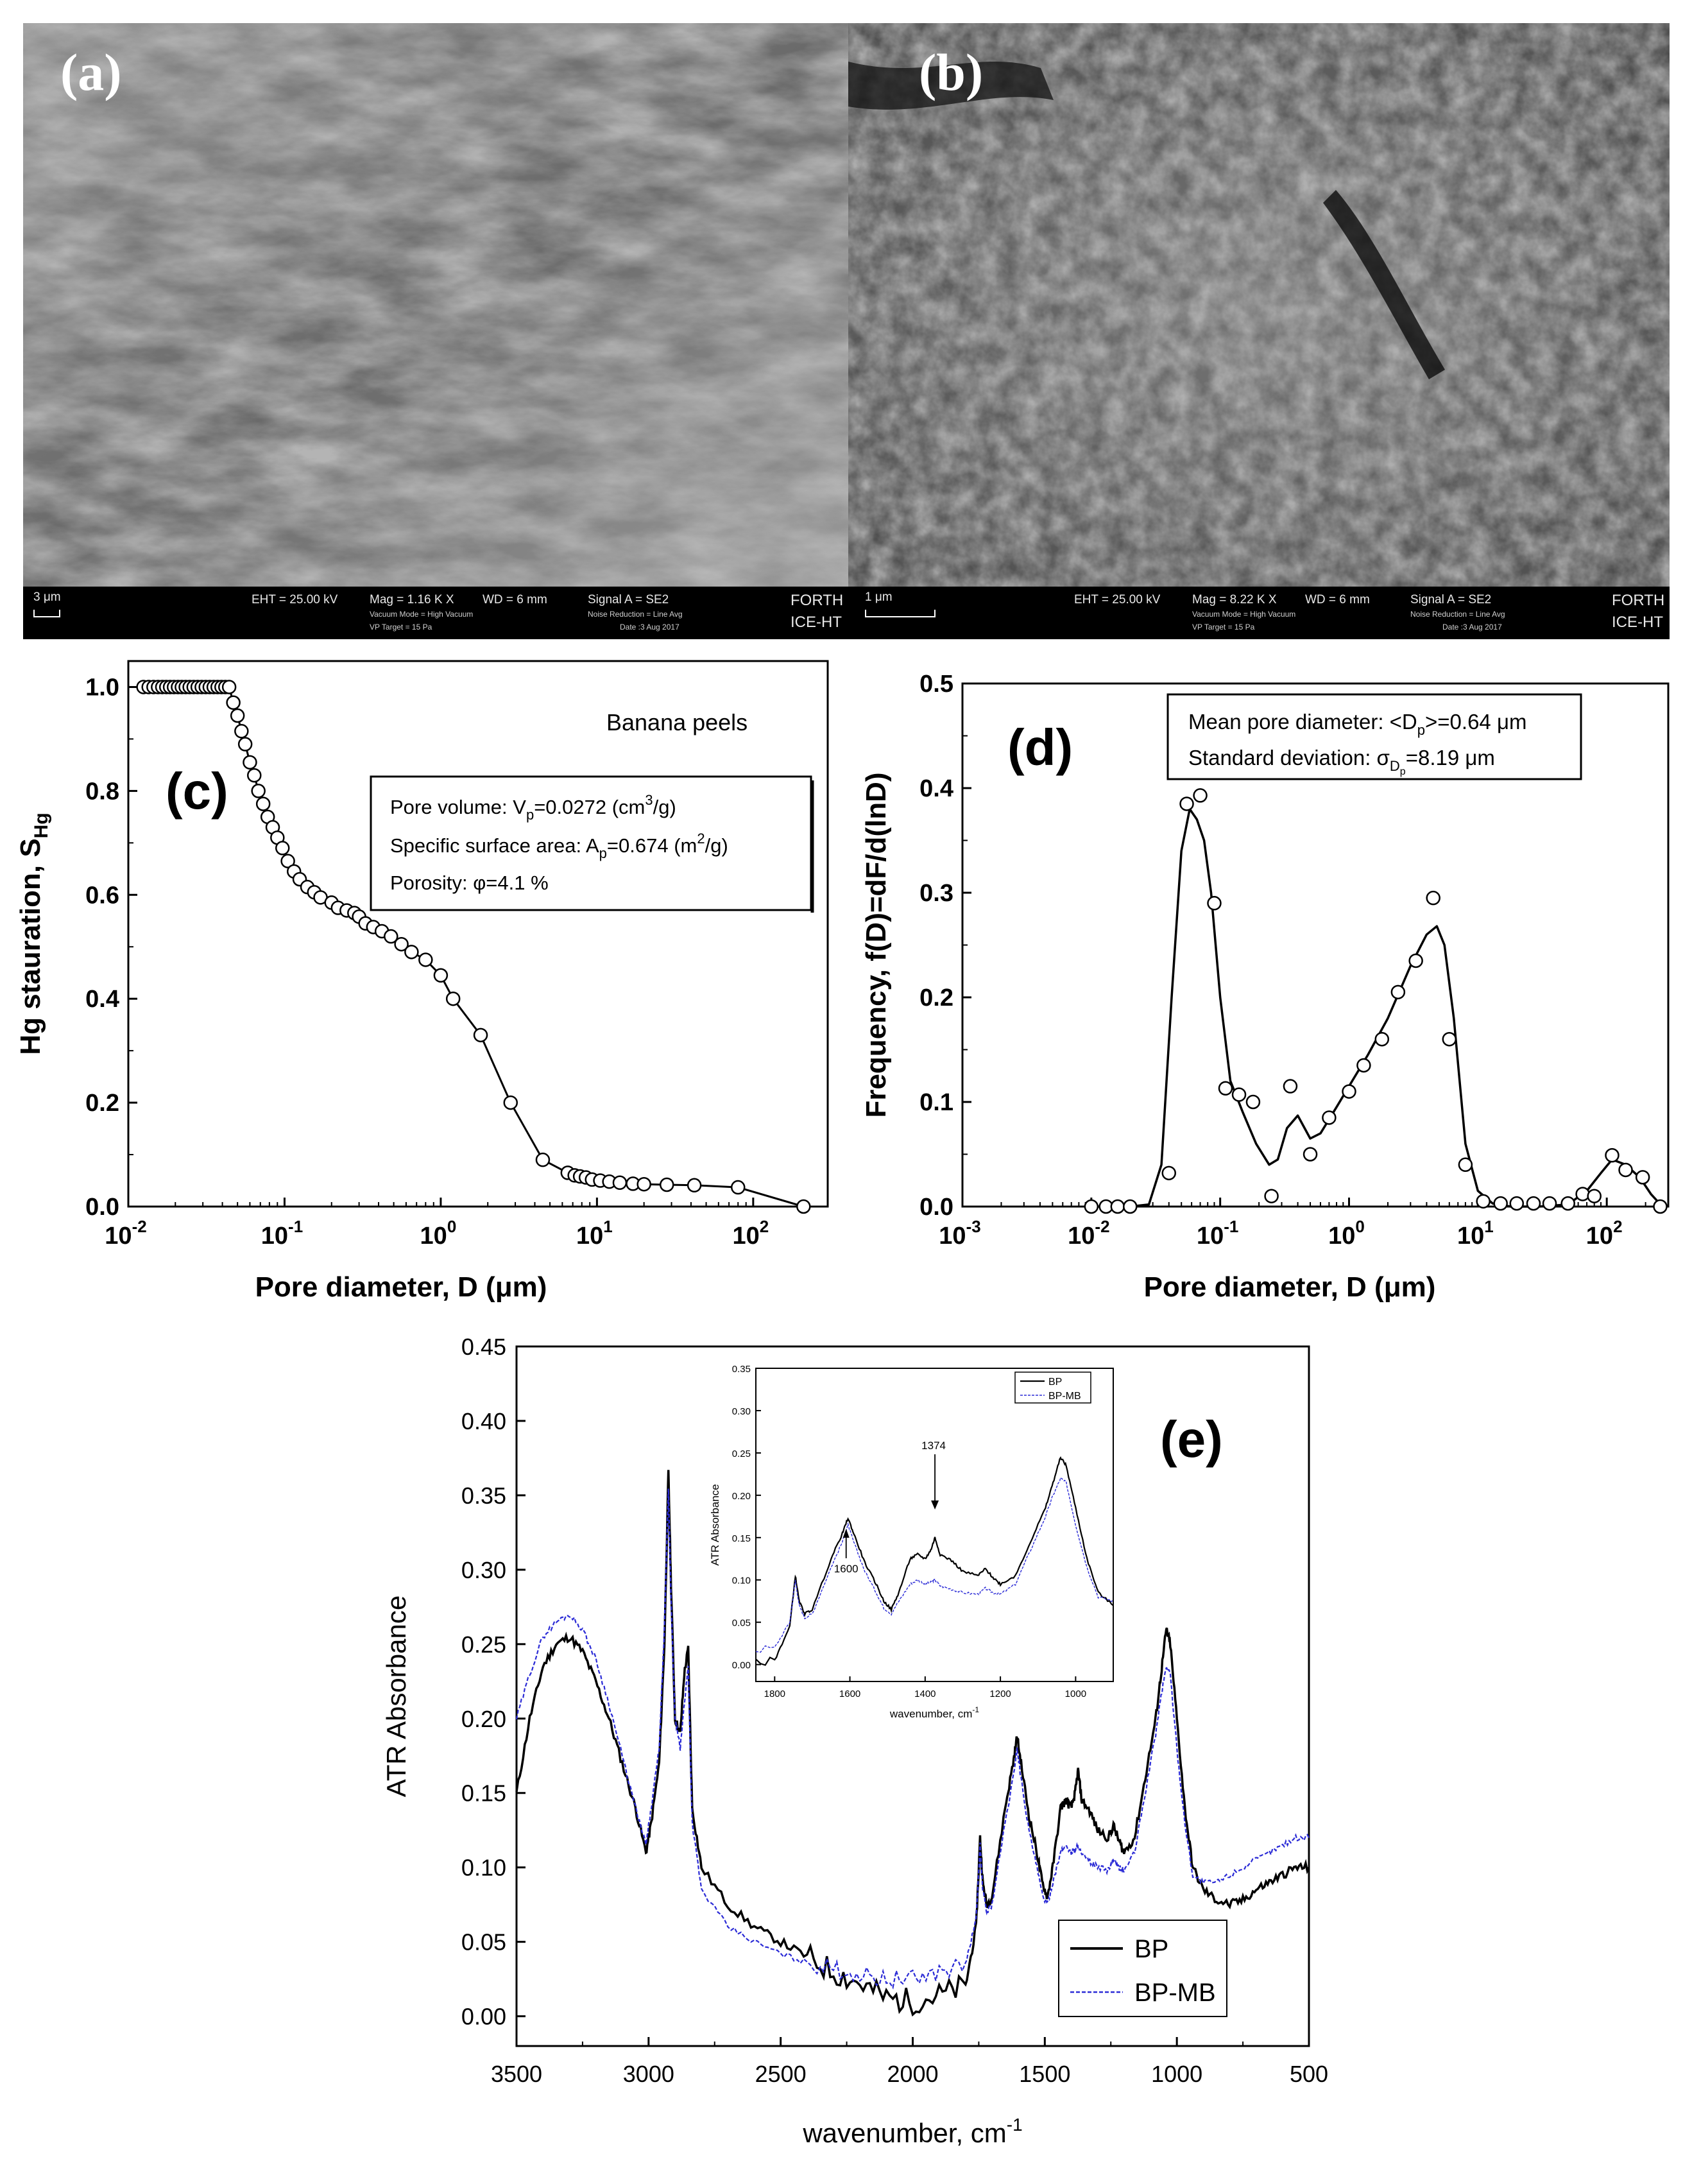 The height and width of the screenshot is (2184, 1692). What do you see at coordinates (936, 1207) in the screenshot?
I see `y-tick-label: 0.0` at bounding box center [936, 1207].